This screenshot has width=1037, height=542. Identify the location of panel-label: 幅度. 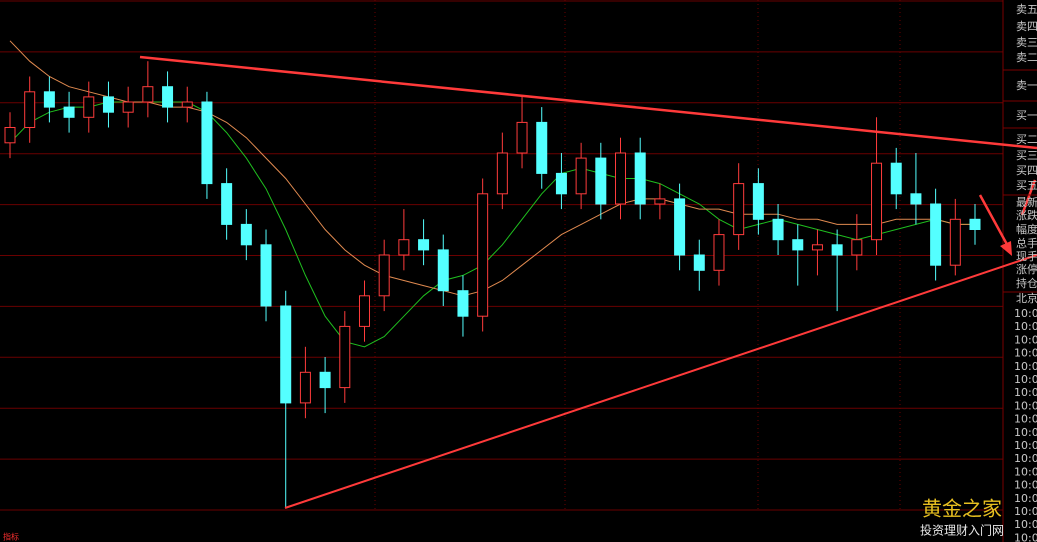
(1026, 229).